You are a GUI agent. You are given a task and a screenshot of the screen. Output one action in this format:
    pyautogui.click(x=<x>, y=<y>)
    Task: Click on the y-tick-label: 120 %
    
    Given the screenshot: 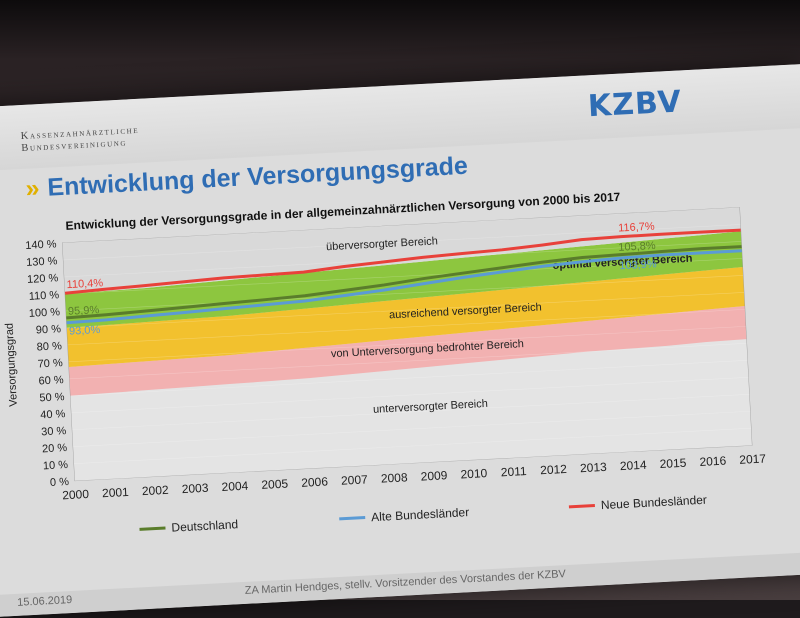 What is the action you would take?
    pyautogui.click(x=43, y=279)
    